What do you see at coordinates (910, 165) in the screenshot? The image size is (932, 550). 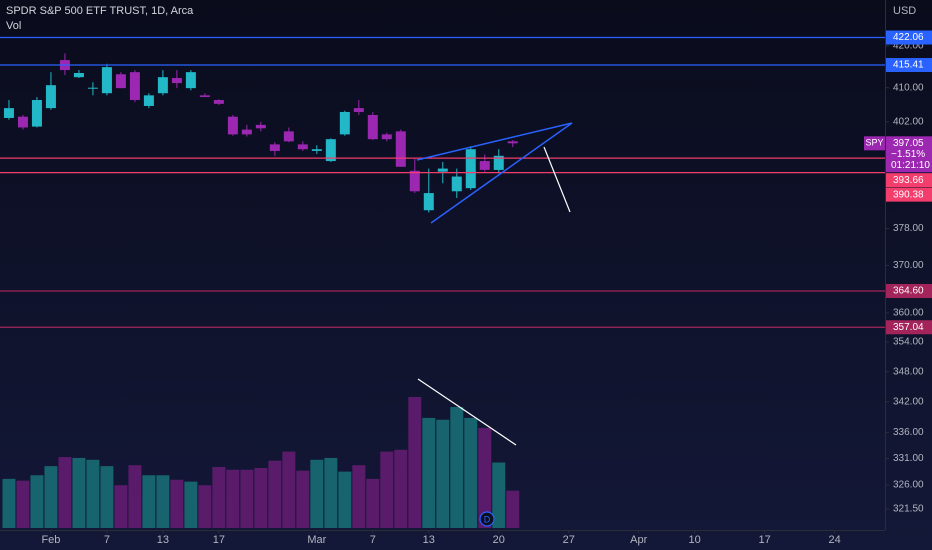 I see `bar-countdown: 01:21:10` at bounding box center [910, 165].